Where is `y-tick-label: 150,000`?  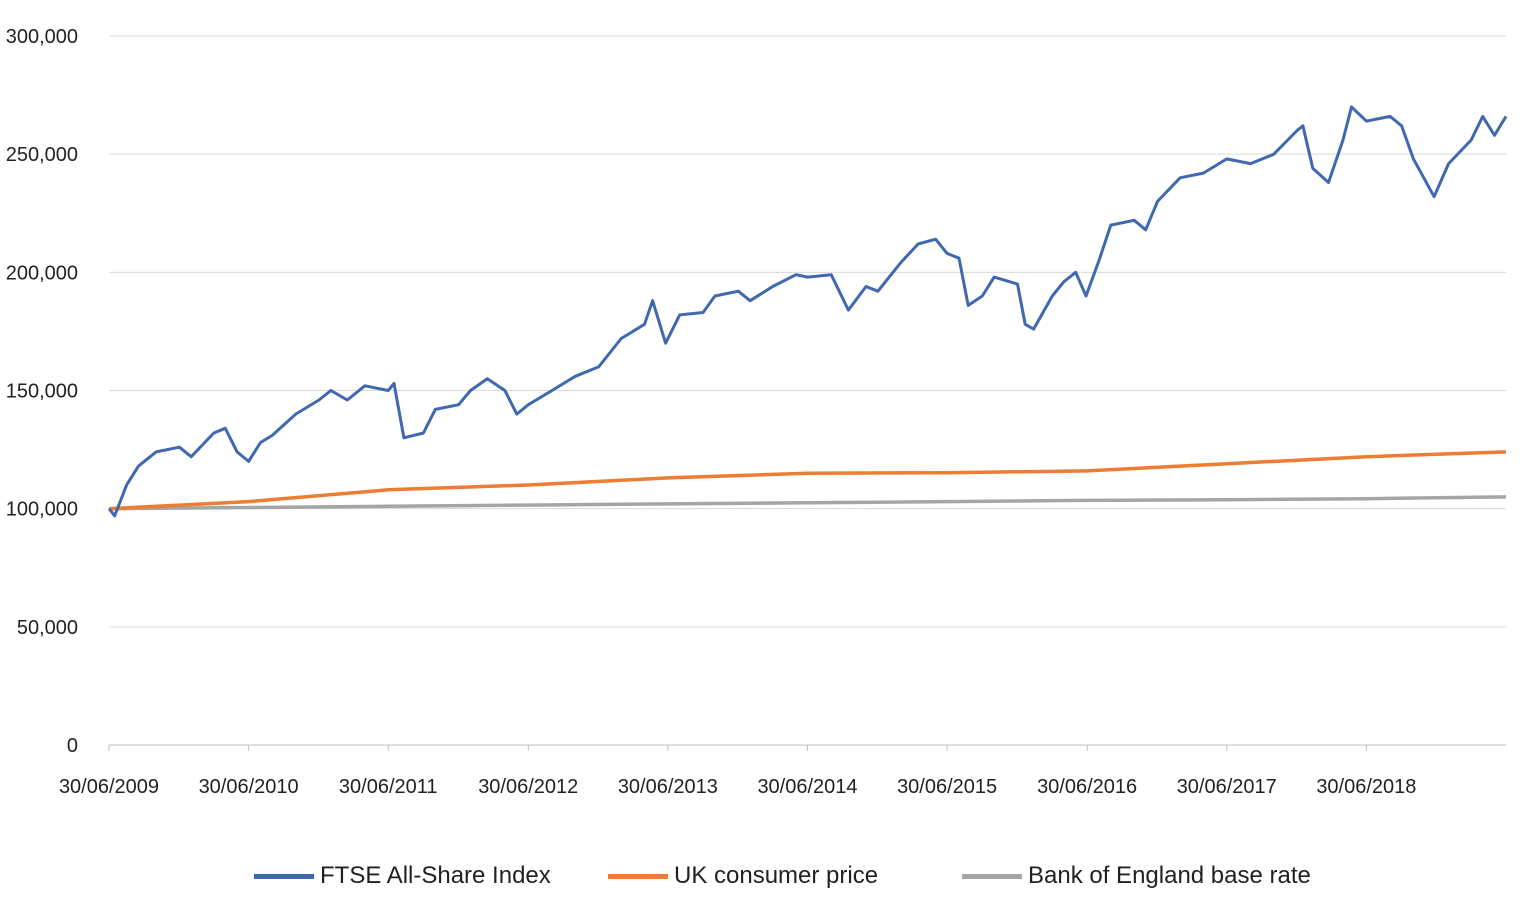
y-tick-label: 150,000 is located at coordinates (42, 392).